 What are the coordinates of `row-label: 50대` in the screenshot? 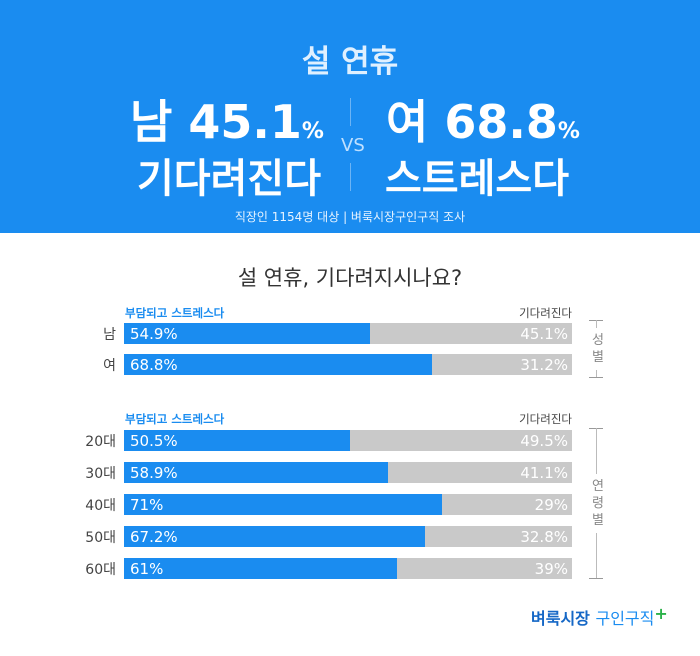 It's located at (100, 538).